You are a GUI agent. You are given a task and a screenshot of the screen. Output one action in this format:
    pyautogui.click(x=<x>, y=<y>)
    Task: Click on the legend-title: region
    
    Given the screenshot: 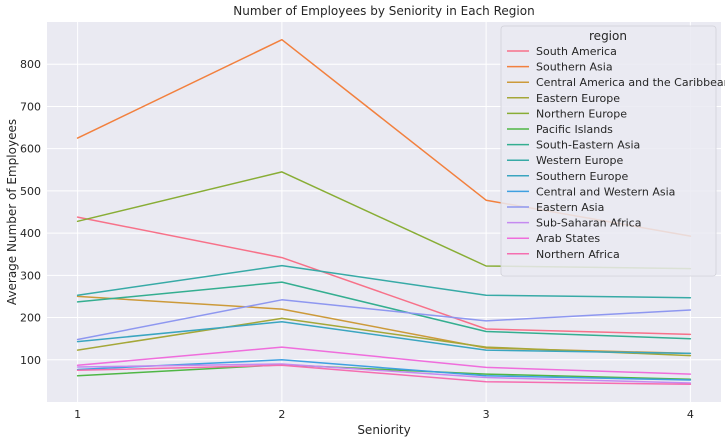 What is the action you would take?
    pyautogui.click(x=608, y=36)
    